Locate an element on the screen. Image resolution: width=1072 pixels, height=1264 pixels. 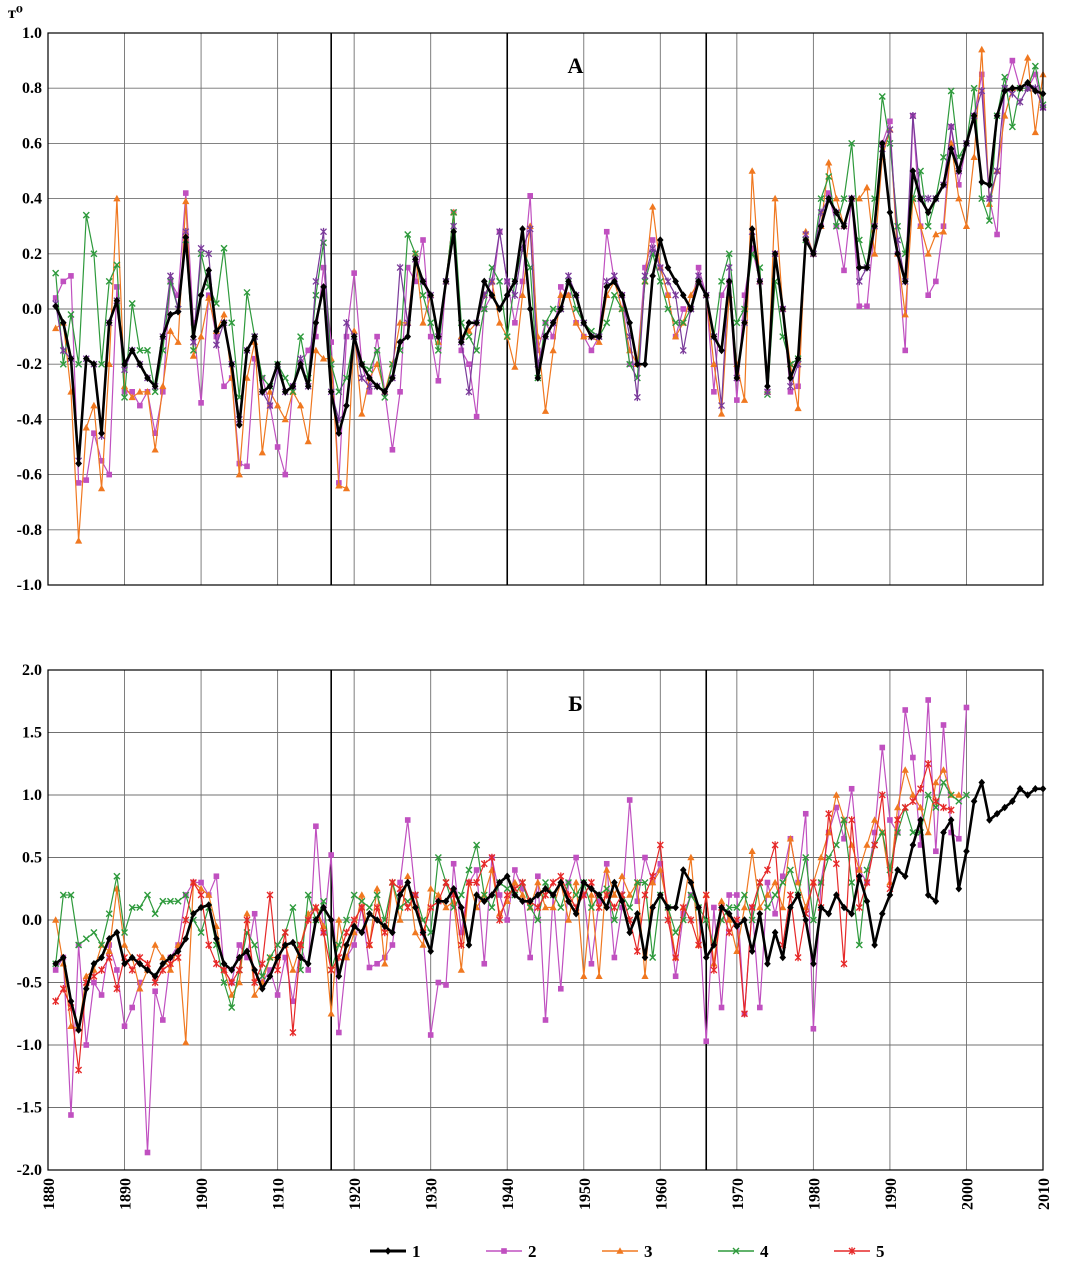
x-tick-label: 1900 is located at coordinates (202, 1194).